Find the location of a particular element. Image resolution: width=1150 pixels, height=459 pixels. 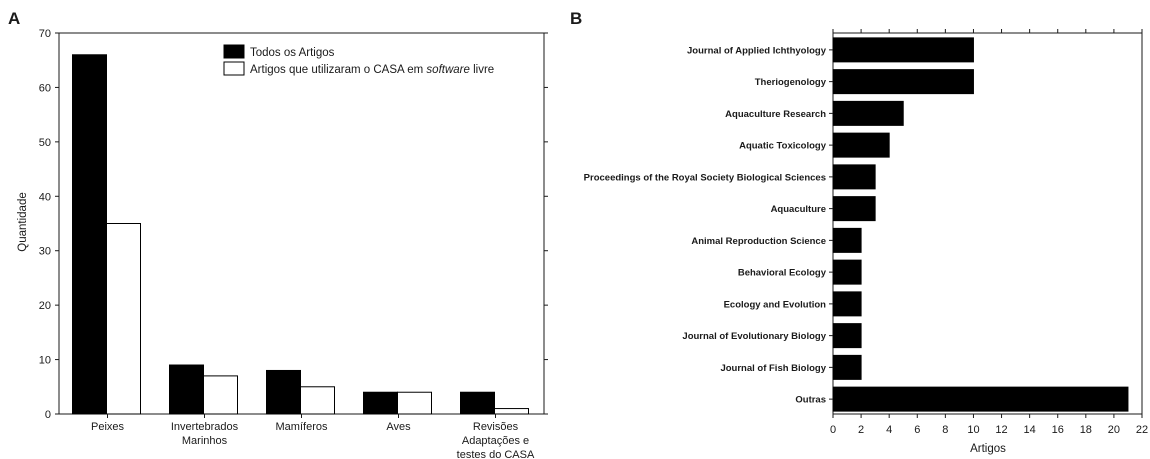

x-tick-label: 8 is located at coordinates (945, 430).